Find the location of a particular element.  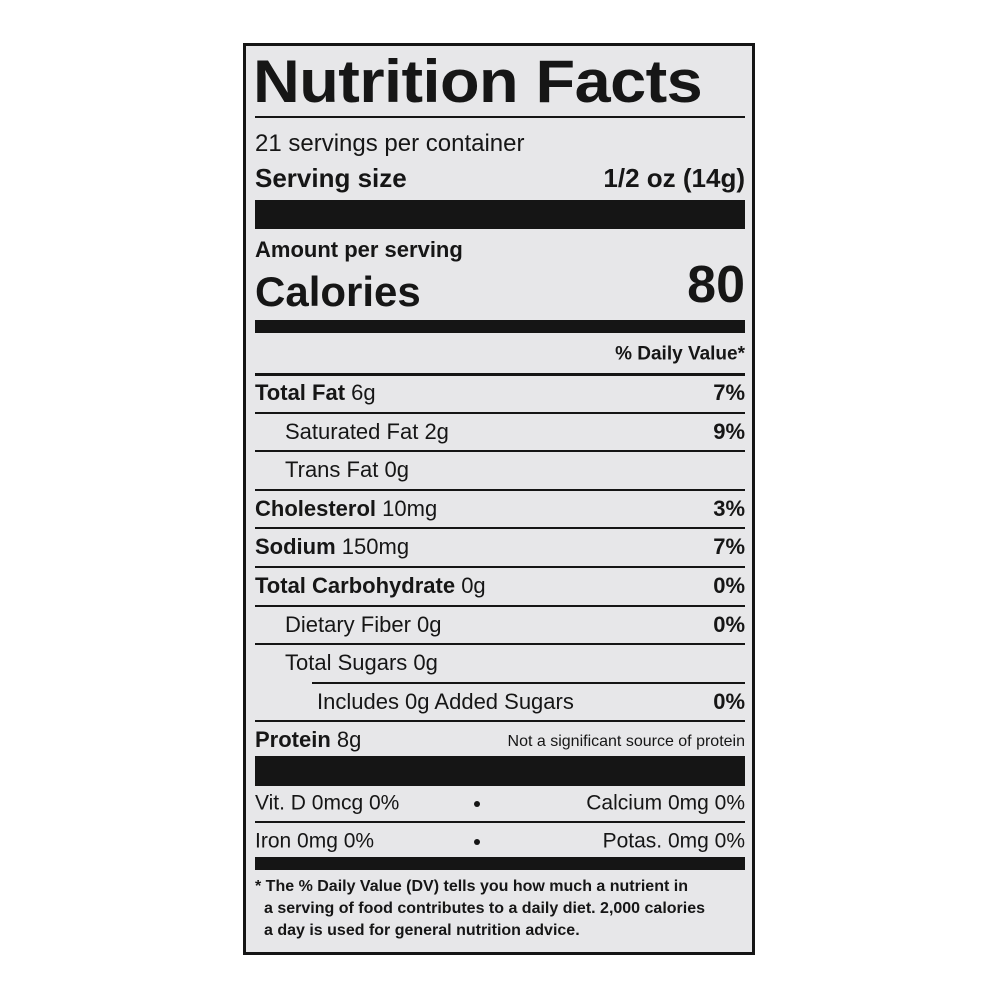

nutrient-name: Cholesterol is located at coordinates (316, 508).